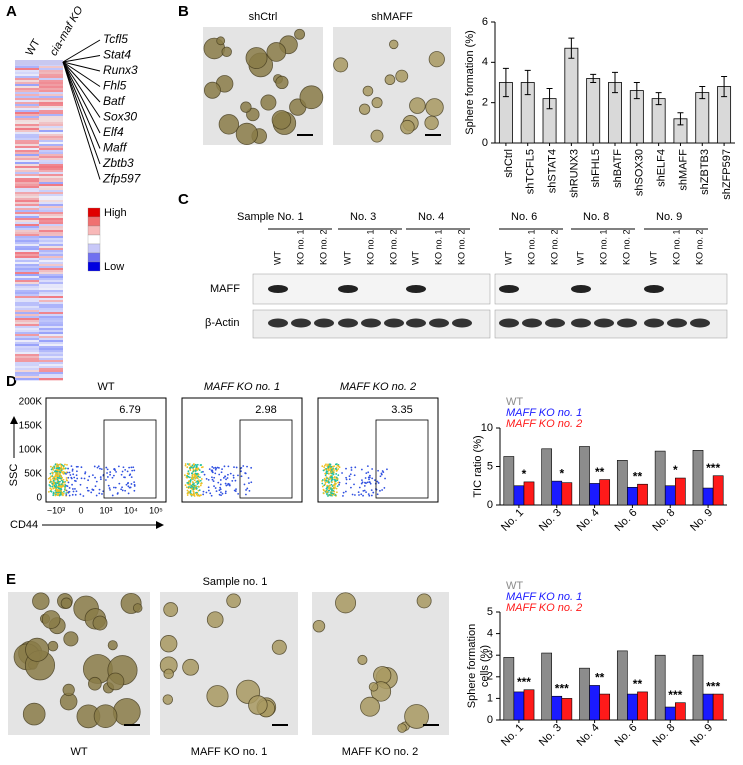 This screenshot has width=743, height=765. Describe the element at coordinates (675, 470) in the screenshot. I see `significance: *` at that location.